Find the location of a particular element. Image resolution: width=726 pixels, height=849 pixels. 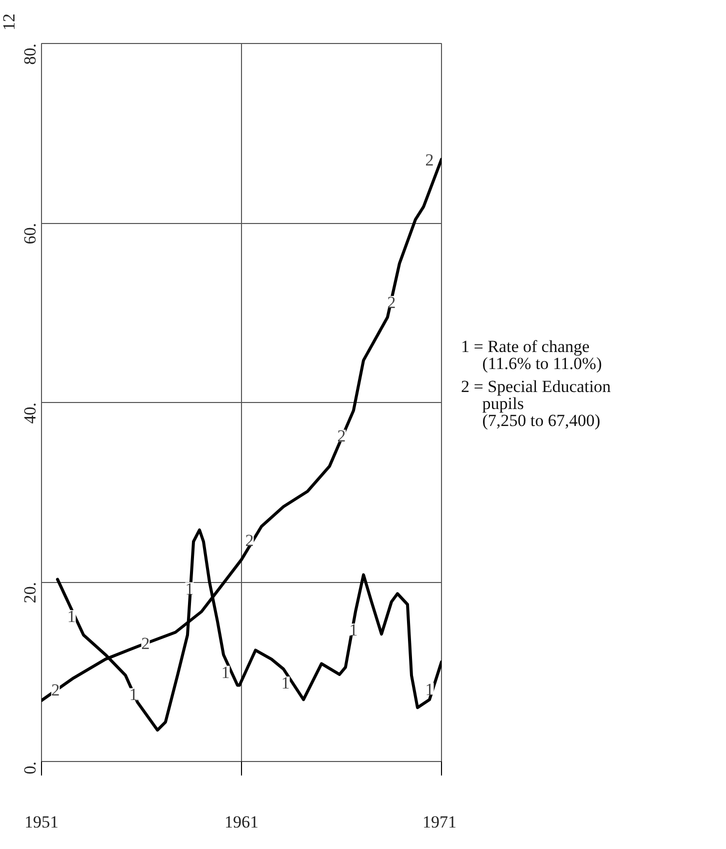

y-tick-label: 20. is located at coordinates (30, 593).